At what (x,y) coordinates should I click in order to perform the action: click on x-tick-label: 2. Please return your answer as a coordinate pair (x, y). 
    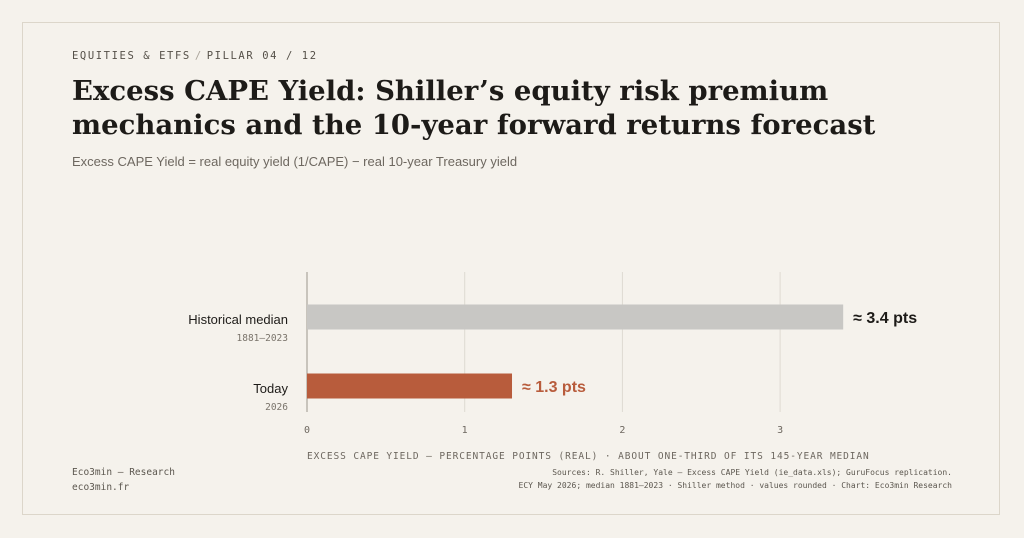
    Looking at the image, I should click on (622, 430).